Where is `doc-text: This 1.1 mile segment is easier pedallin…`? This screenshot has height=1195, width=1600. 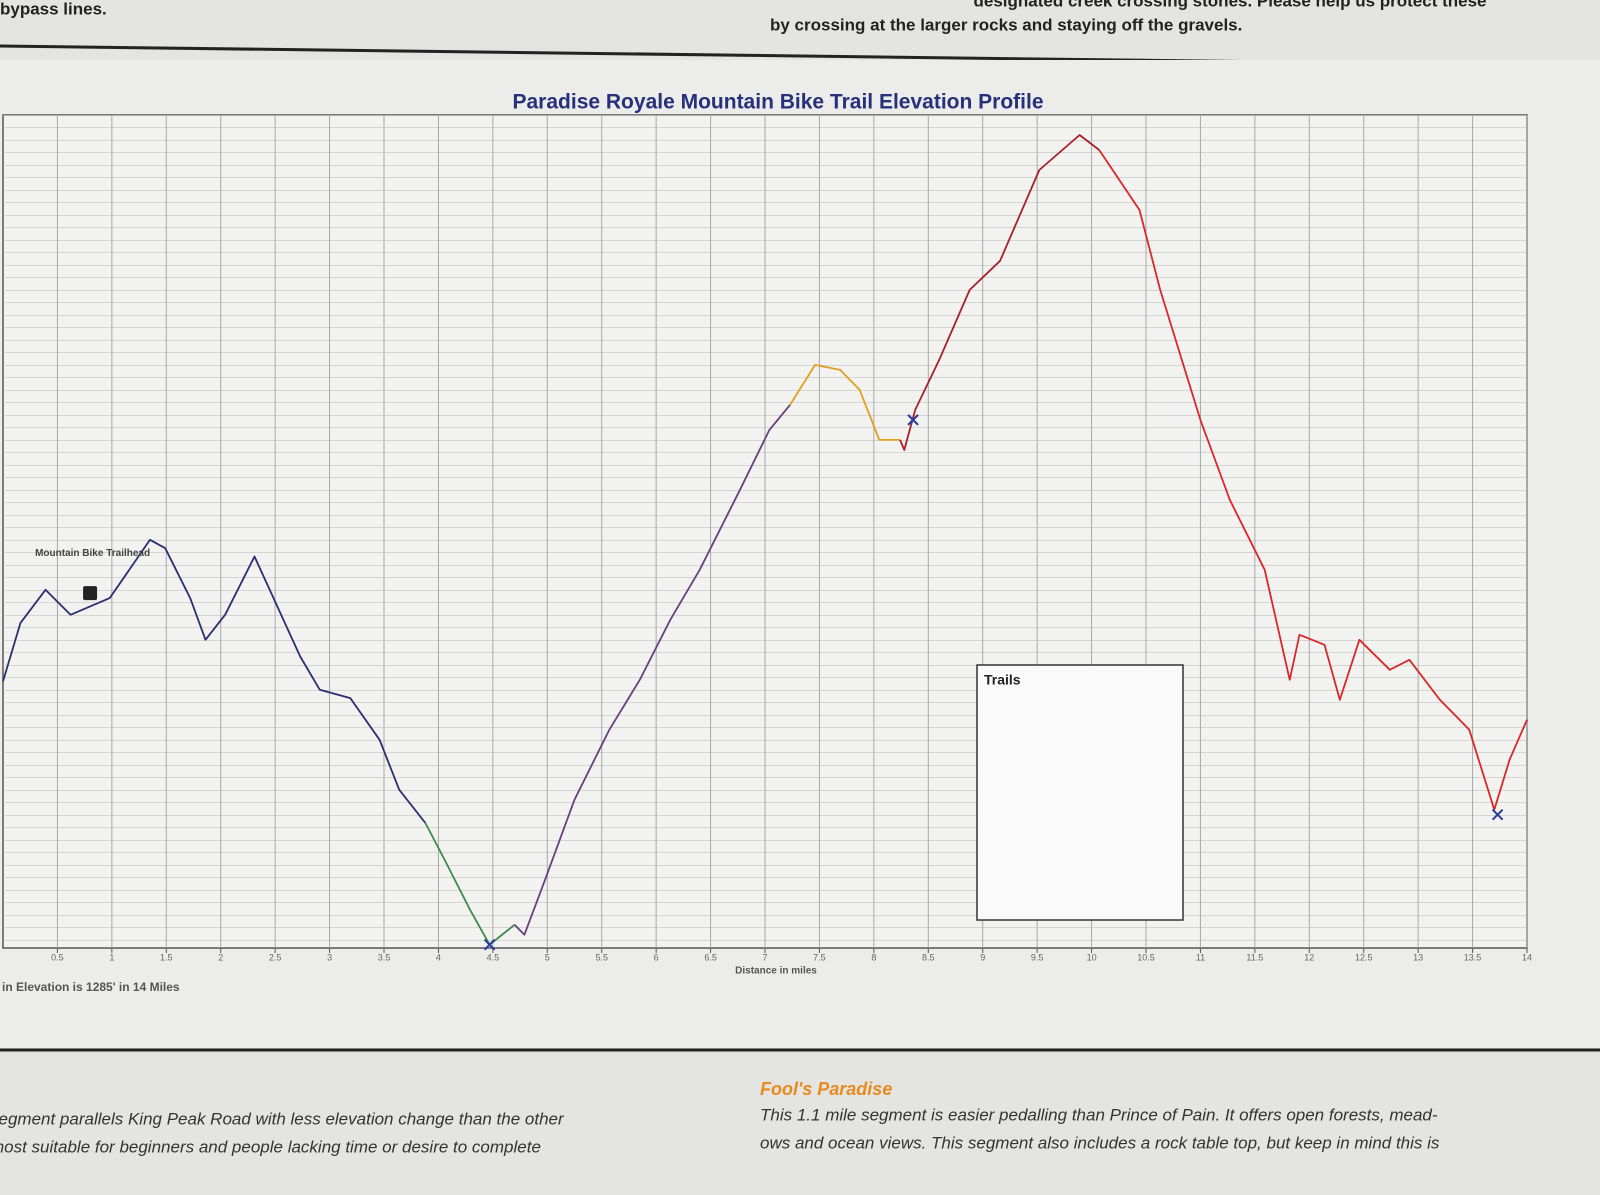
doc-text: This 1.1 mile segment is easier pedallin… is located at coordinates (1099, 1114).